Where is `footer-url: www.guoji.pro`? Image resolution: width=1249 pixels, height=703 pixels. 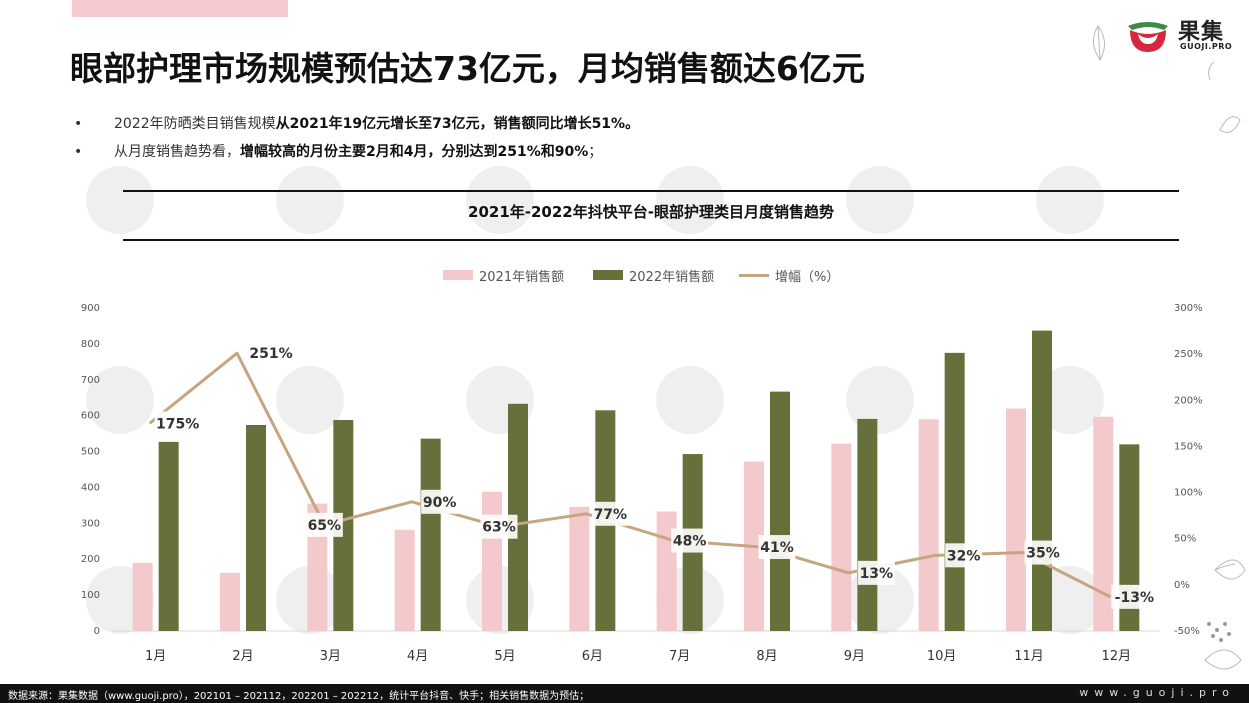 footer-url: www.guoji.pro is located at coordinates (1157, 692).